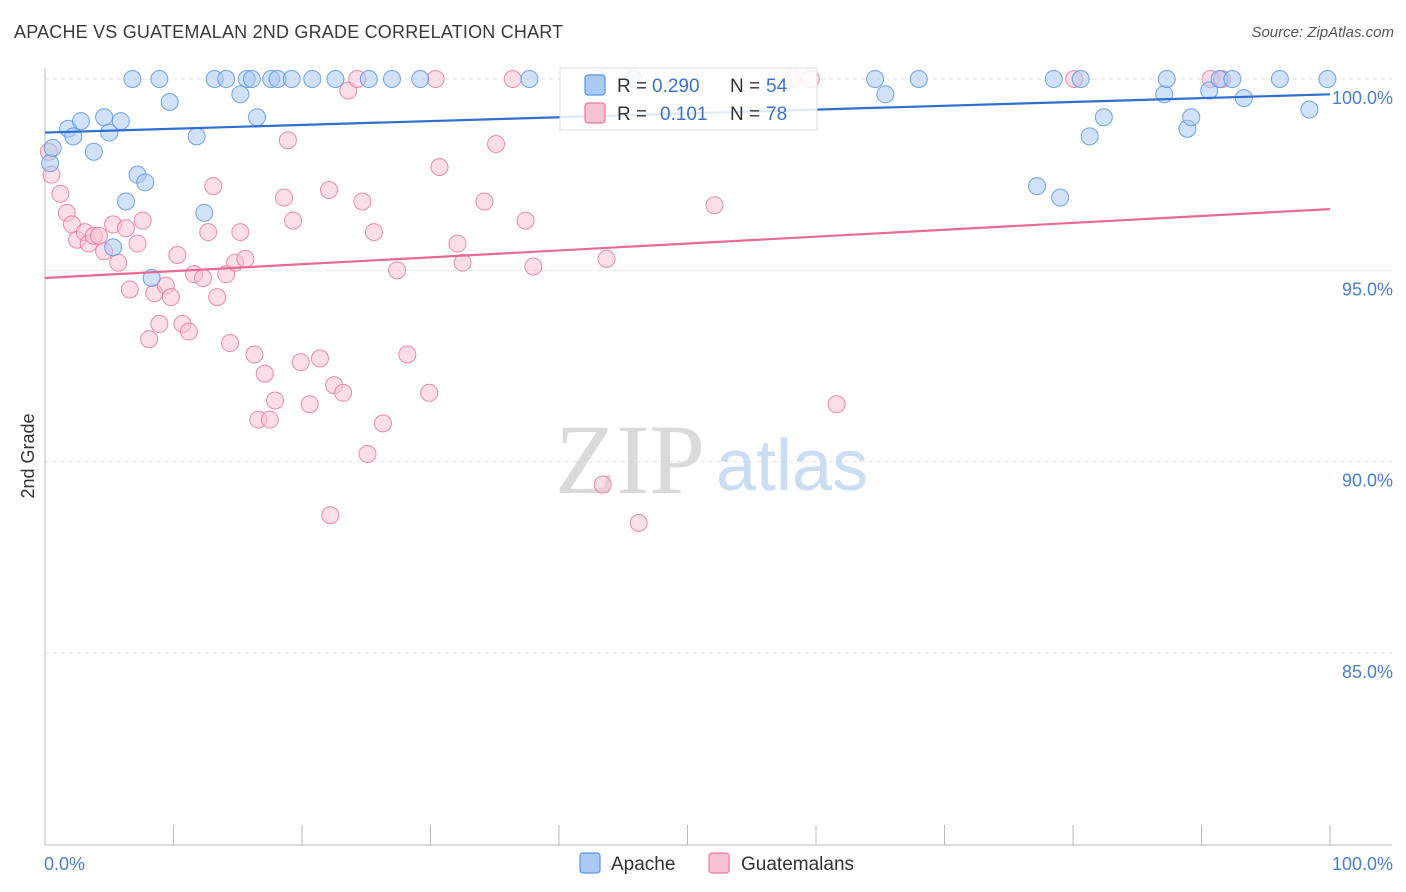 This screenshot has width=1406, height=892. I want to click on watermark-atlas: atlas, so click(792, 466).